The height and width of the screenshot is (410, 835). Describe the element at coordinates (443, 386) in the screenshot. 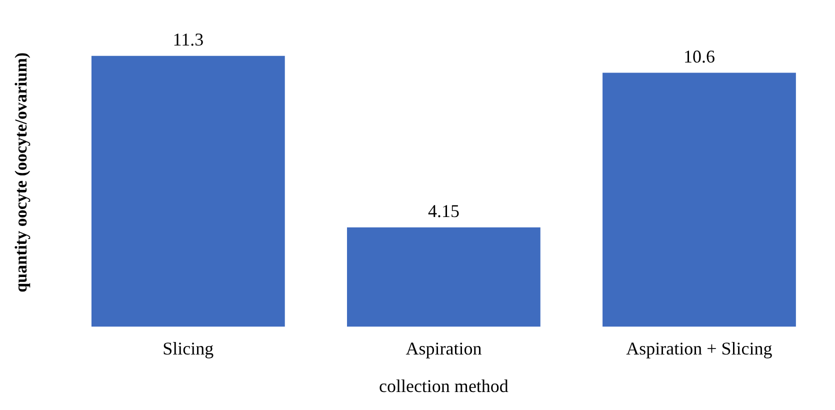

I see `x-axis-title: collection method` at that location.